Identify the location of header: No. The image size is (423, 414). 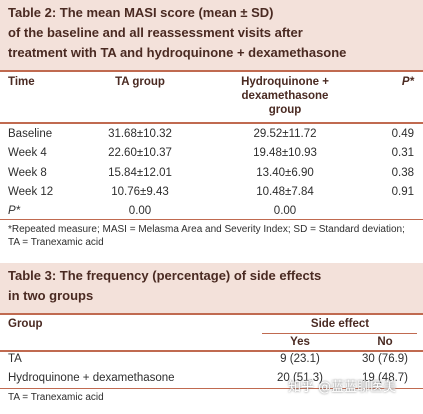
(385, 342).